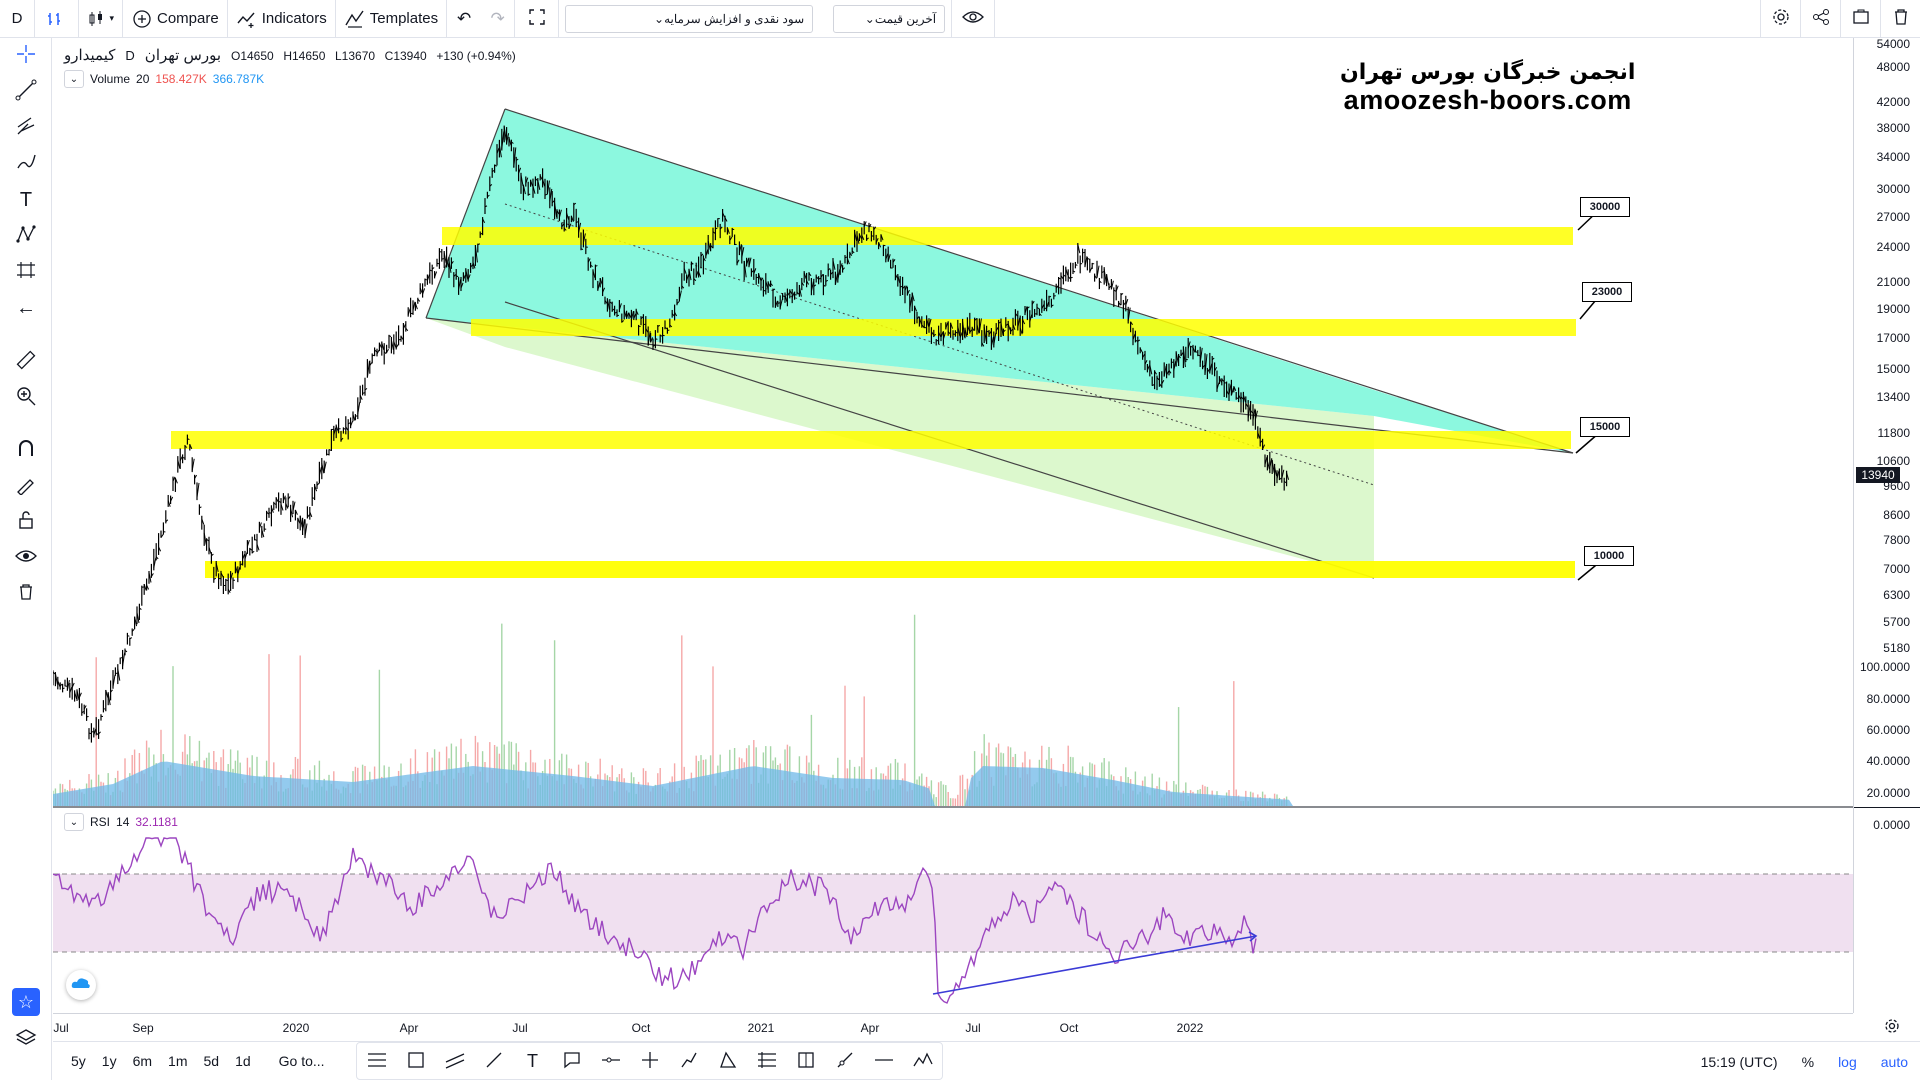 This screenshot has height=1080, width=1920. Describe the element at coordinates (282, 19) in the screenshot. I see `indicators-button: Indicators` at that location.